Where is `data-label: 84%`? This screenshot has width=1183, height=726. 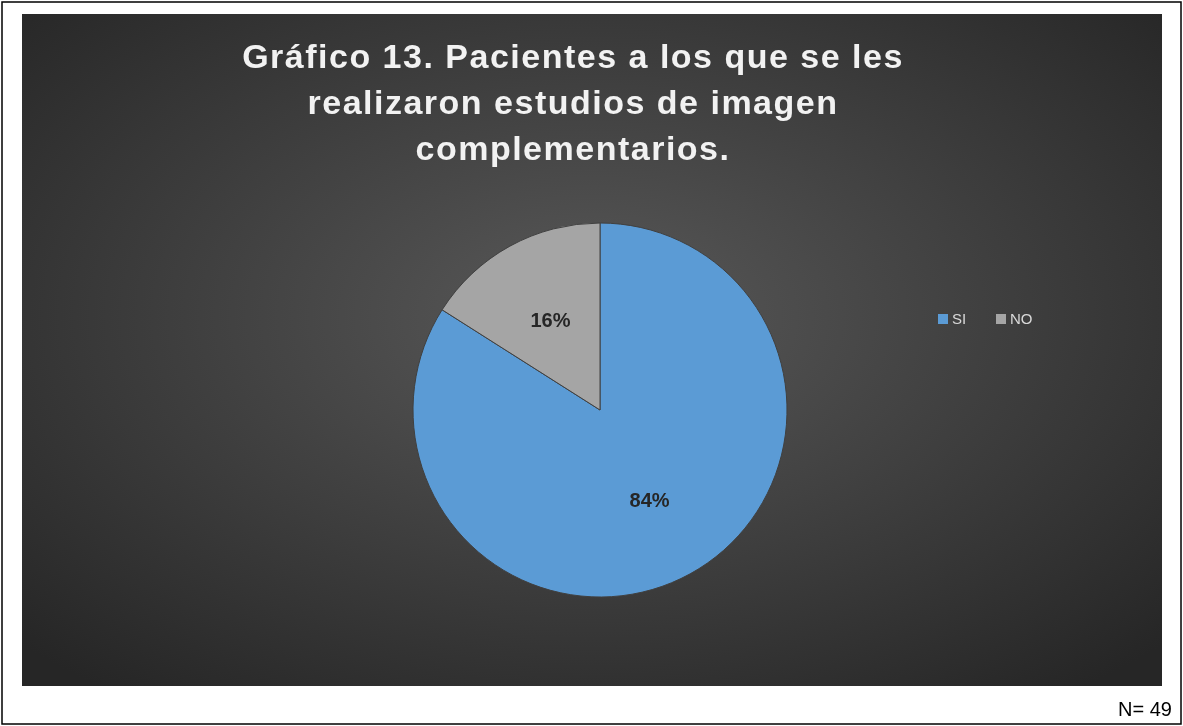 data-label: 84% is located at coordinates (649, 500).